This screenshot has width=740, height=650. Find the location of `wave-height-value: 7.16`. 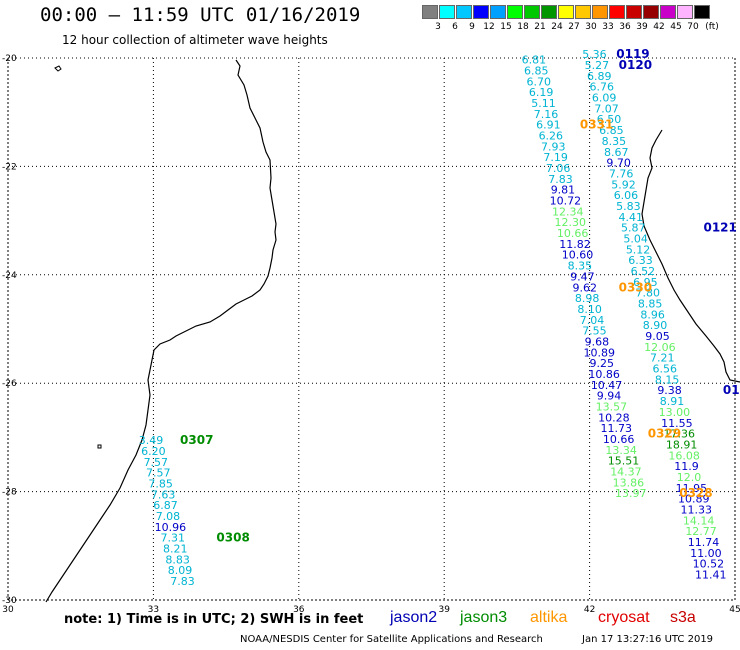

wave-height-value: 7.16 is located at coordinates (546, 114).